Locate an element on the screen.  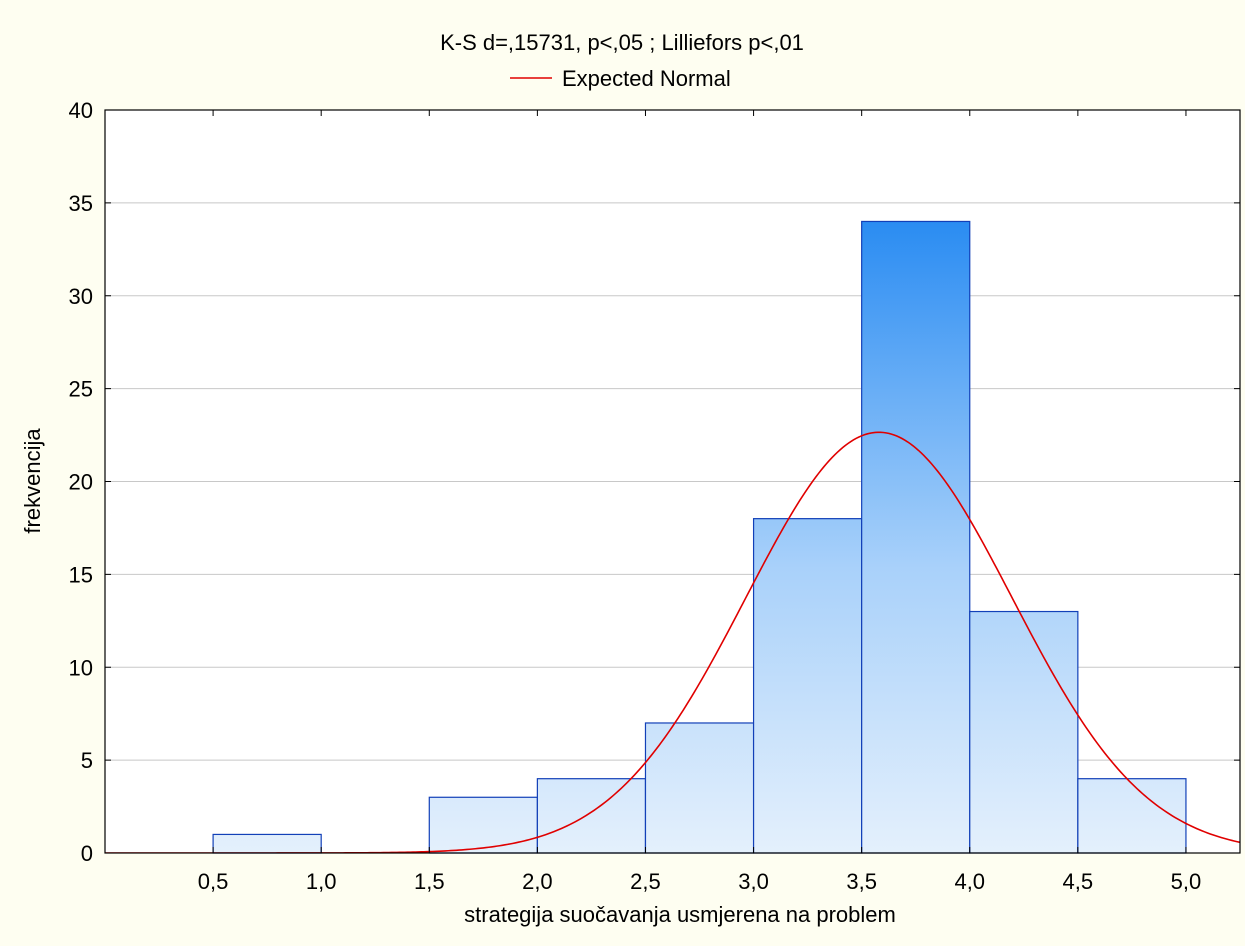
y-tick-label: 20 is located at coordinates (81, 482).